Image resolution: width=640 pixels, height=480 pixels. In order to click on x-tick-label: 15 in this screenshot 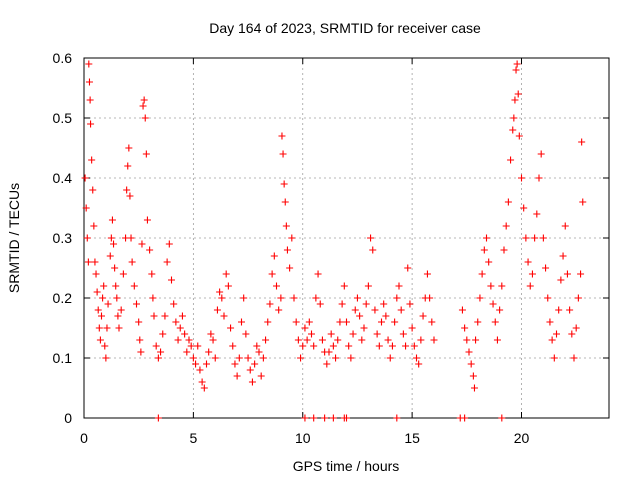, I will do `click(412, 438)`.